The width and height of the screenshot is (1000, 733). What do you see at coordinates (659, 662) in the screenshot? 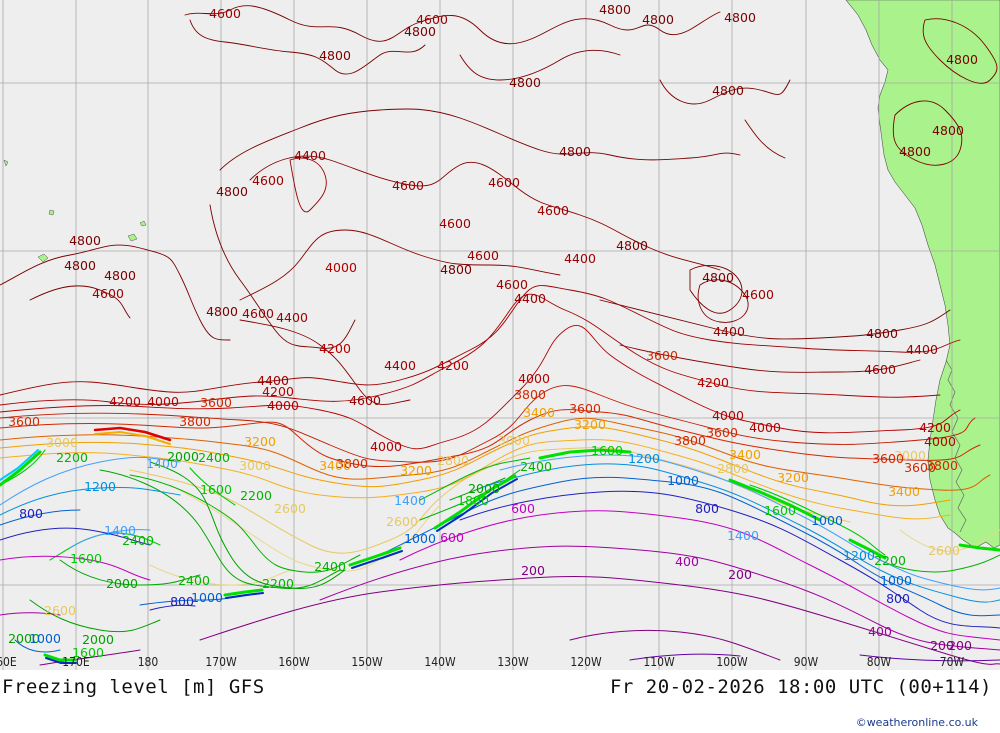
I see `longitude-tick-label: 110W` at bounding box center [659, 662].